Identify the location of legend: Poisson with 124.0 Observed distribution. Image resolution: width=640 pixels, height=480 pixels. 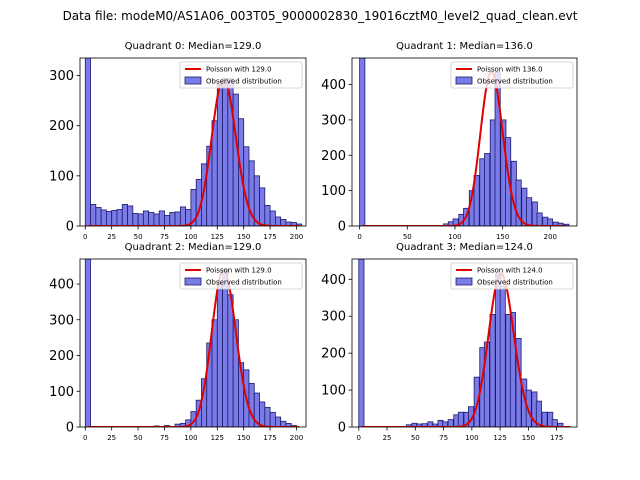
(512, 276).